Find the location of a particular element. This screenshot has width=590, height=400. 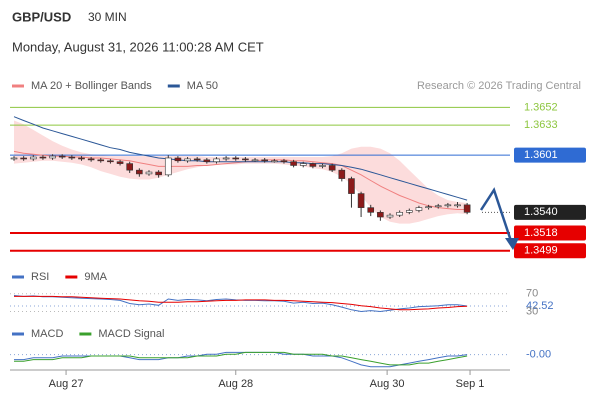

x-tick-label: Aug 30 is located at coordinates (387, 384).